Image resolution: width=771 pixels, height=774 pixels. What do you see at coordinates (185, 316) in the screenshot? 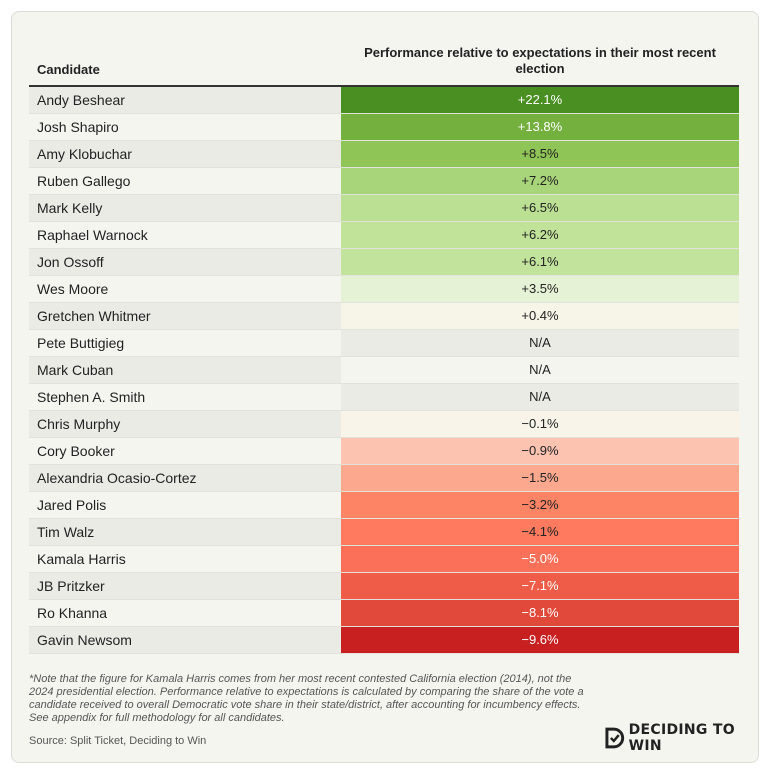
I see `candidate-name: Gretchen Whitmer` at bounding box center [185, 316].